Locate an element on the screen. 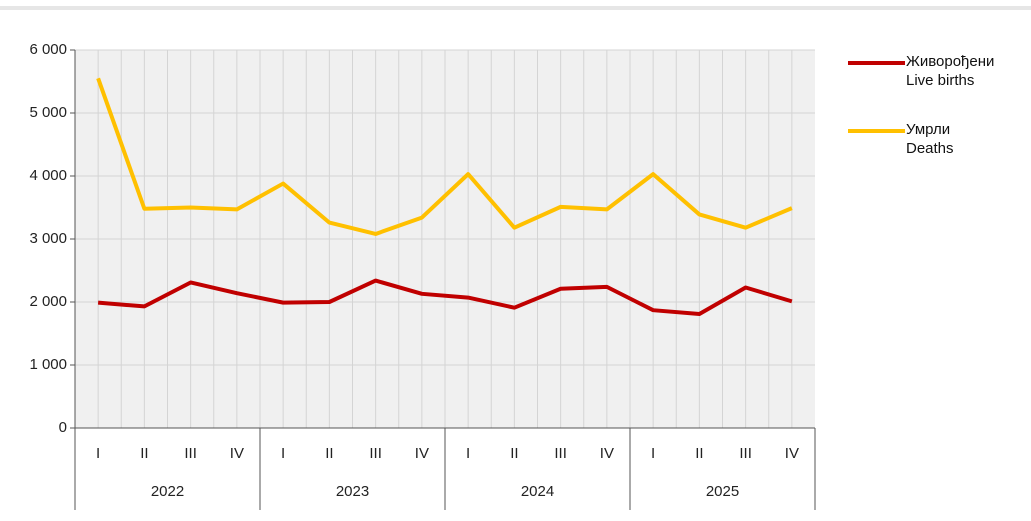 This screenshot has width=1031, height=521. legend-label: Живорођени Live births is located at coordinates (950, 71).